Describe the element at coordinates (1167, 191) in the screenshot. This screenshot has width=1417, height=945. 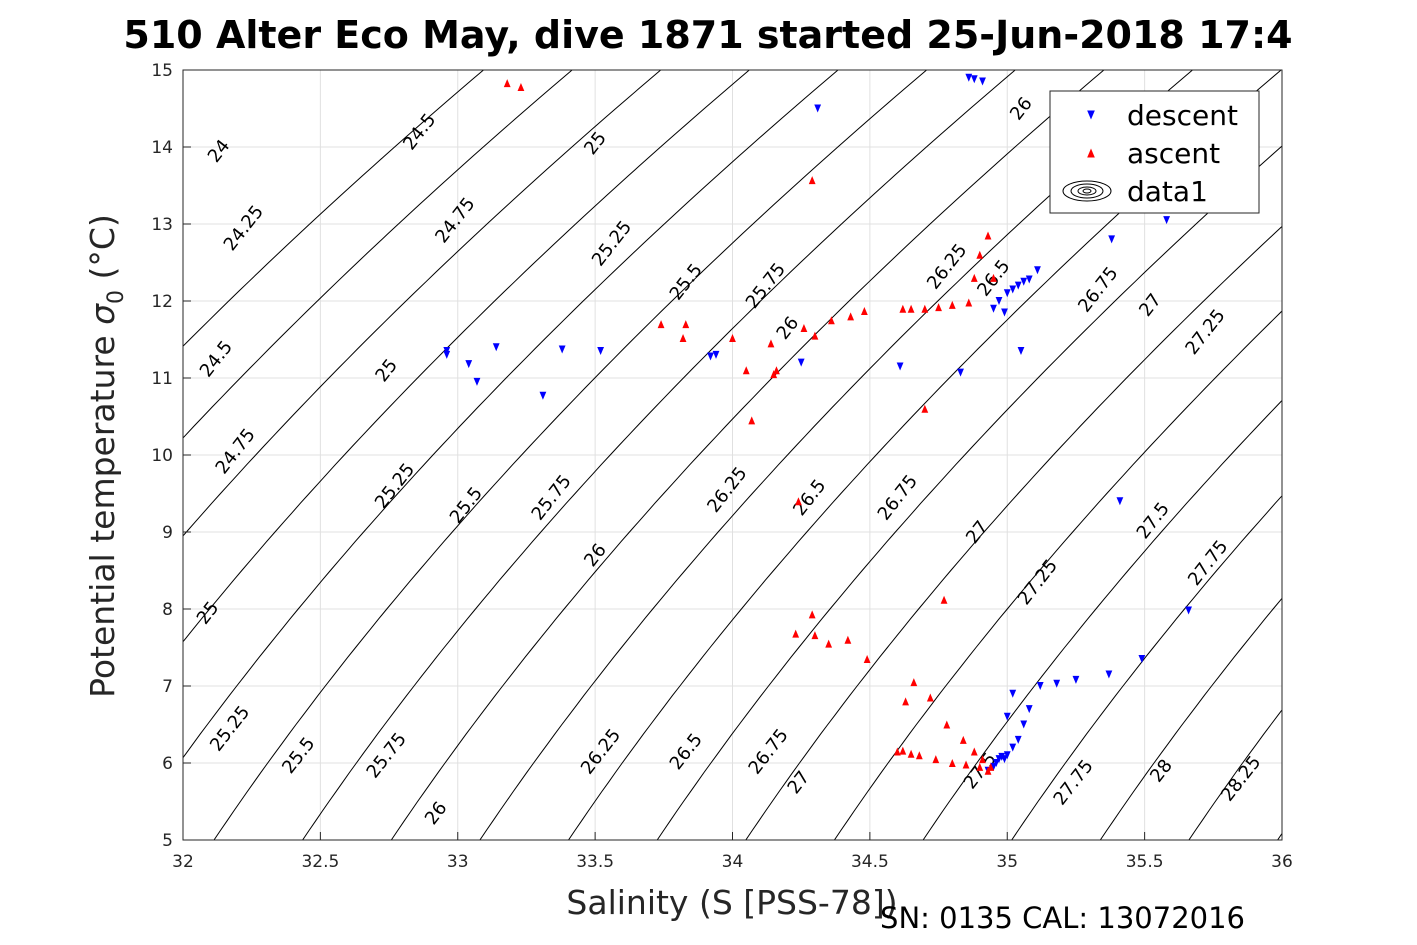
I see `legend-label-data1: data1` at that location.